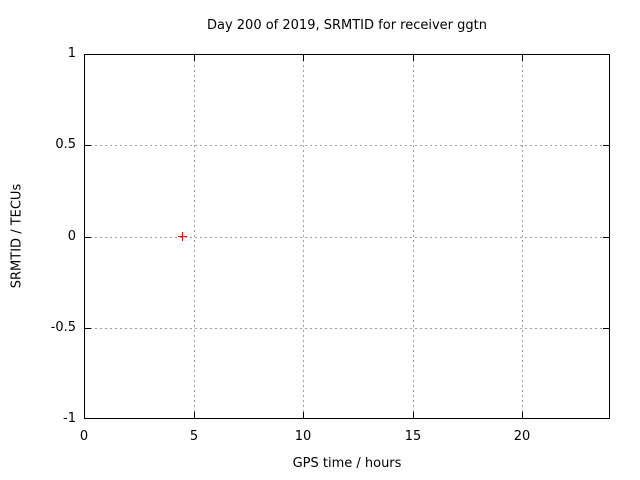 Image resolution: width=640 pixels, height=480 pixels. What do you see at coordinates (71, 236) in the screenshot?
I see `y-tick-label: 0` at bounding box center [71, 236].